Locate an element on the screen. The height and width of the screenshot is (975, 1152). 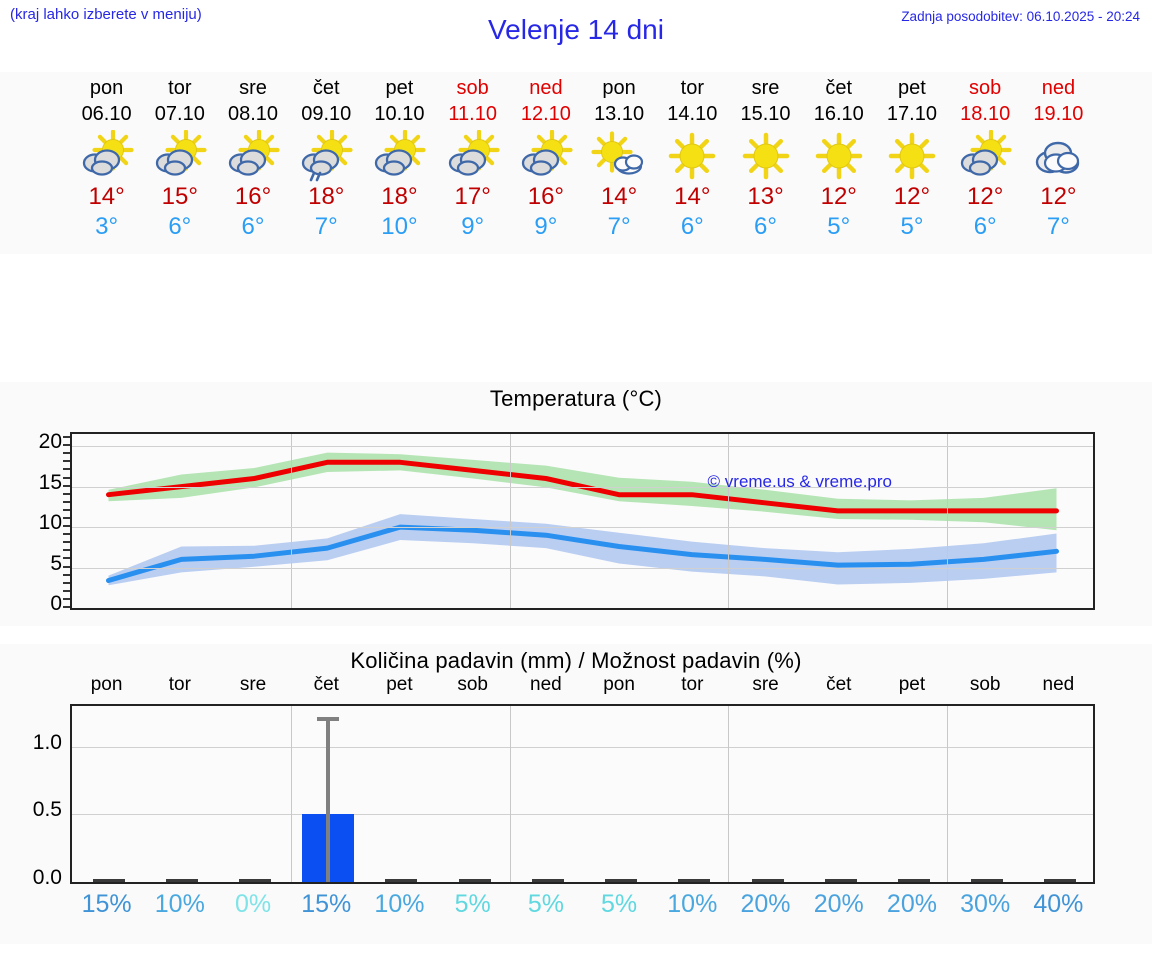
day-forecast-card: pon 06.10 14° 3° is located at coordinates (107, 157).